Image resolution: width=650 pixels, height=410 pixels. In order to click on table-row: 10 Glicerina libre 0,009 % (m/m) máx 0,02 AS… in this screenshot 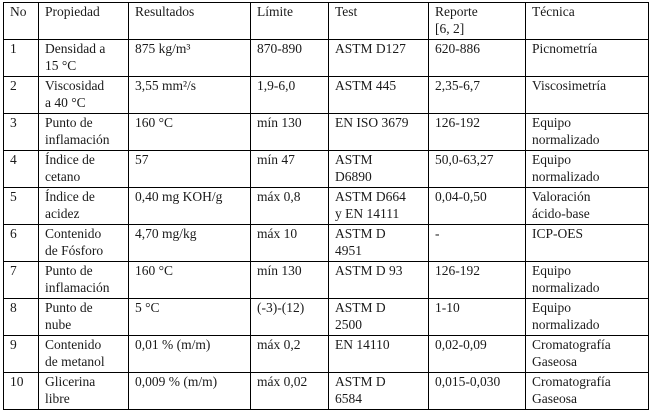, I will do `click(326, 391)`.